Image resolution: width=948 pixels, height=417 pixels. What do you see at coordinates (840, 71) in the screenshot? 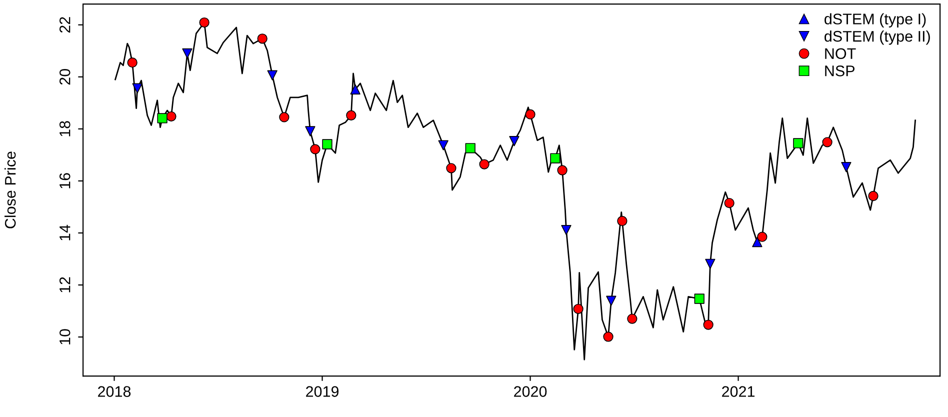
I see `legend-label: NSP` at bounding box center [840, 71].